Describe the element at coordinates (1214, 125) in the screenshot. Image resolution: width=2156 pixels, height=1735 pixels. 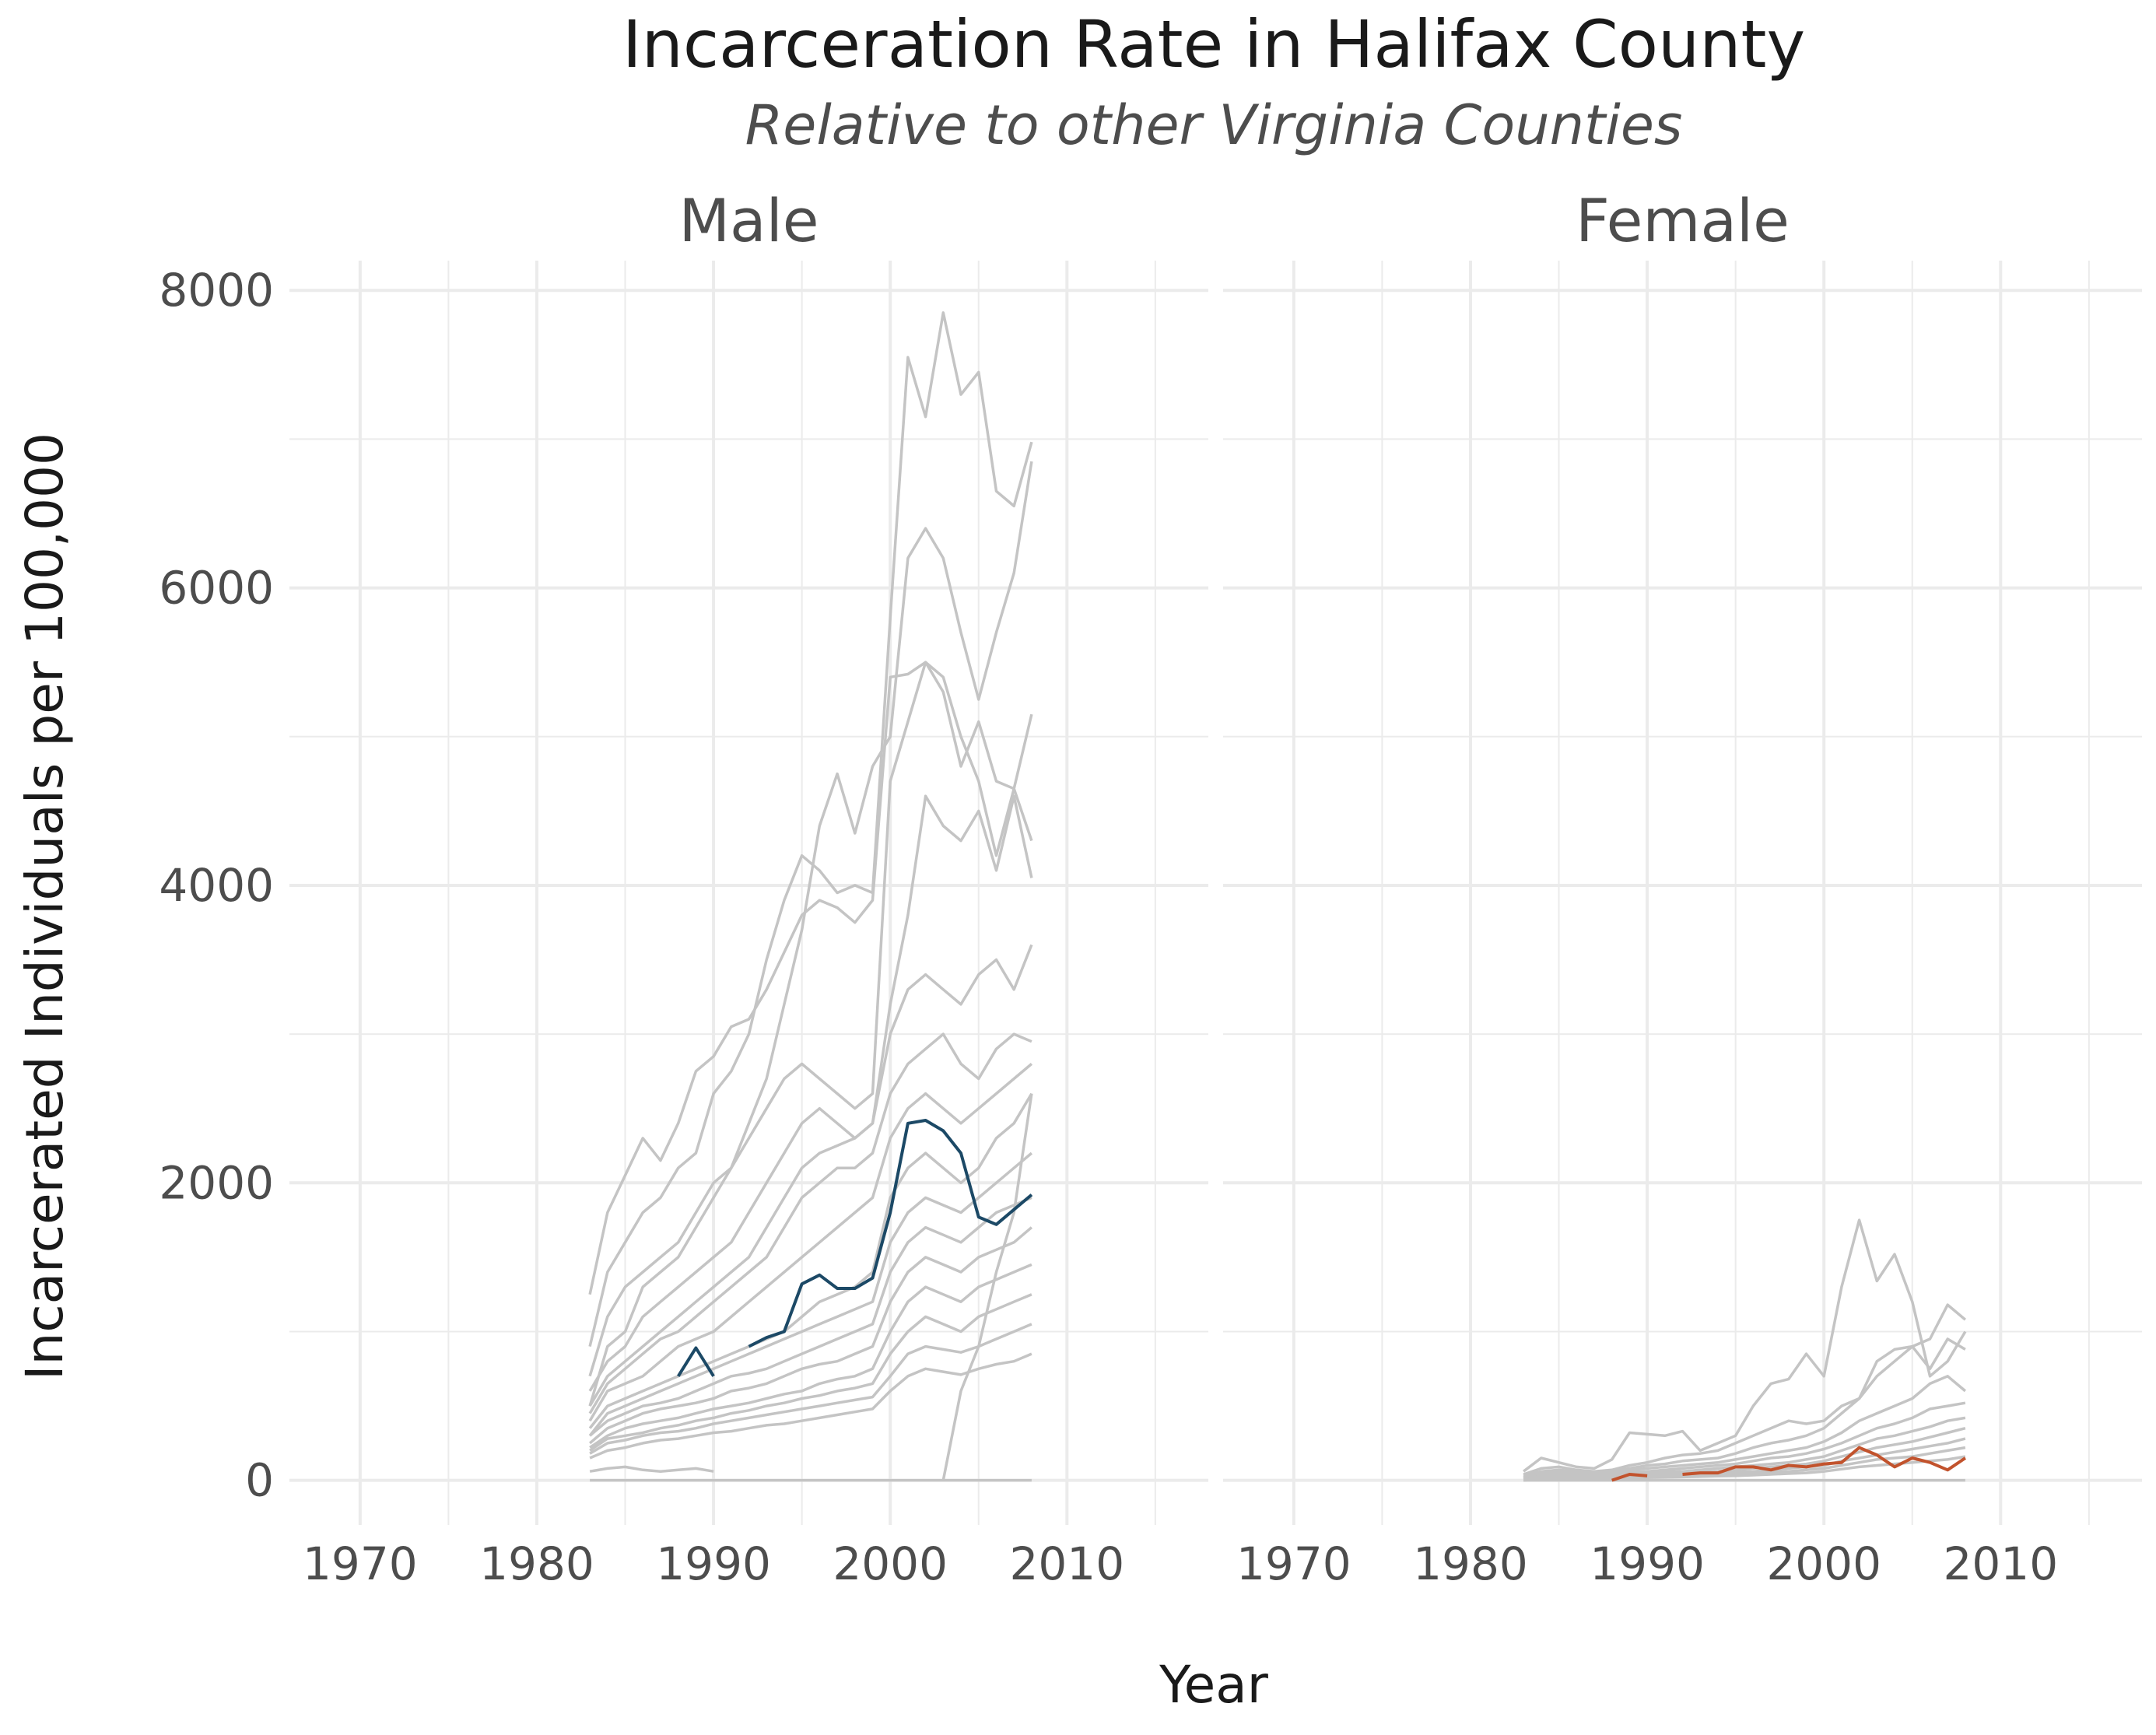
I see `chart-subtitle: Relative to other Virginia Counties` at that location.